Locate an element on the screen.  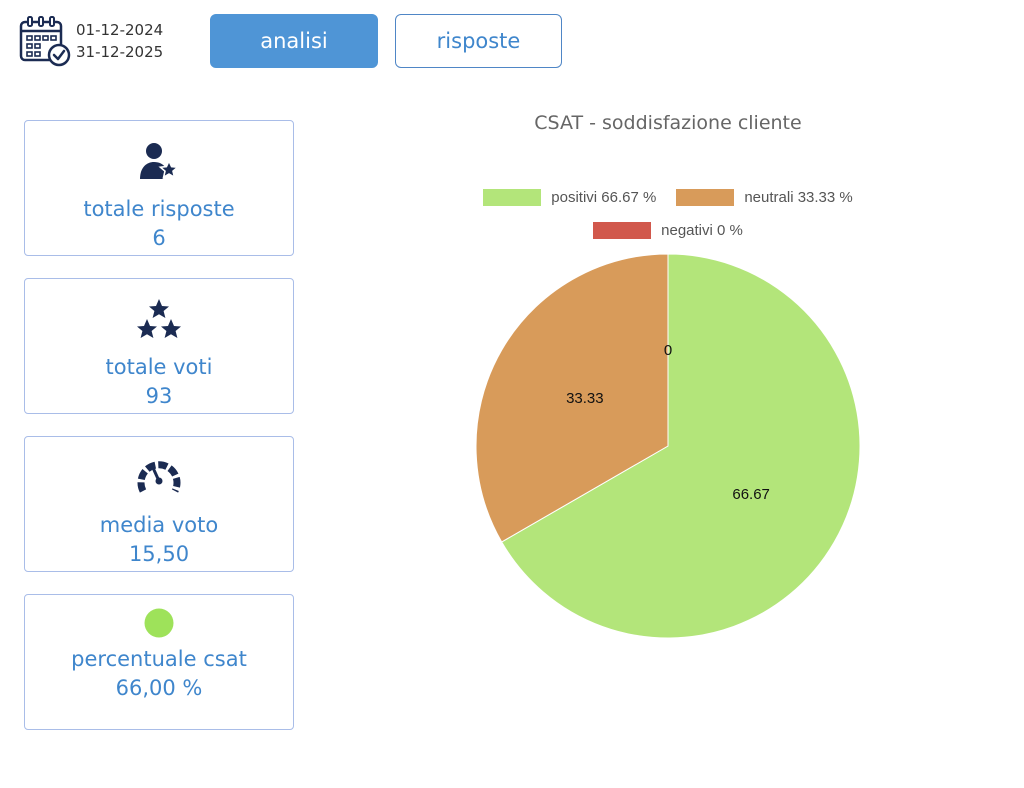
kpi-card-totale-voti: totale voti 93 is located at coordinates (159, 346).